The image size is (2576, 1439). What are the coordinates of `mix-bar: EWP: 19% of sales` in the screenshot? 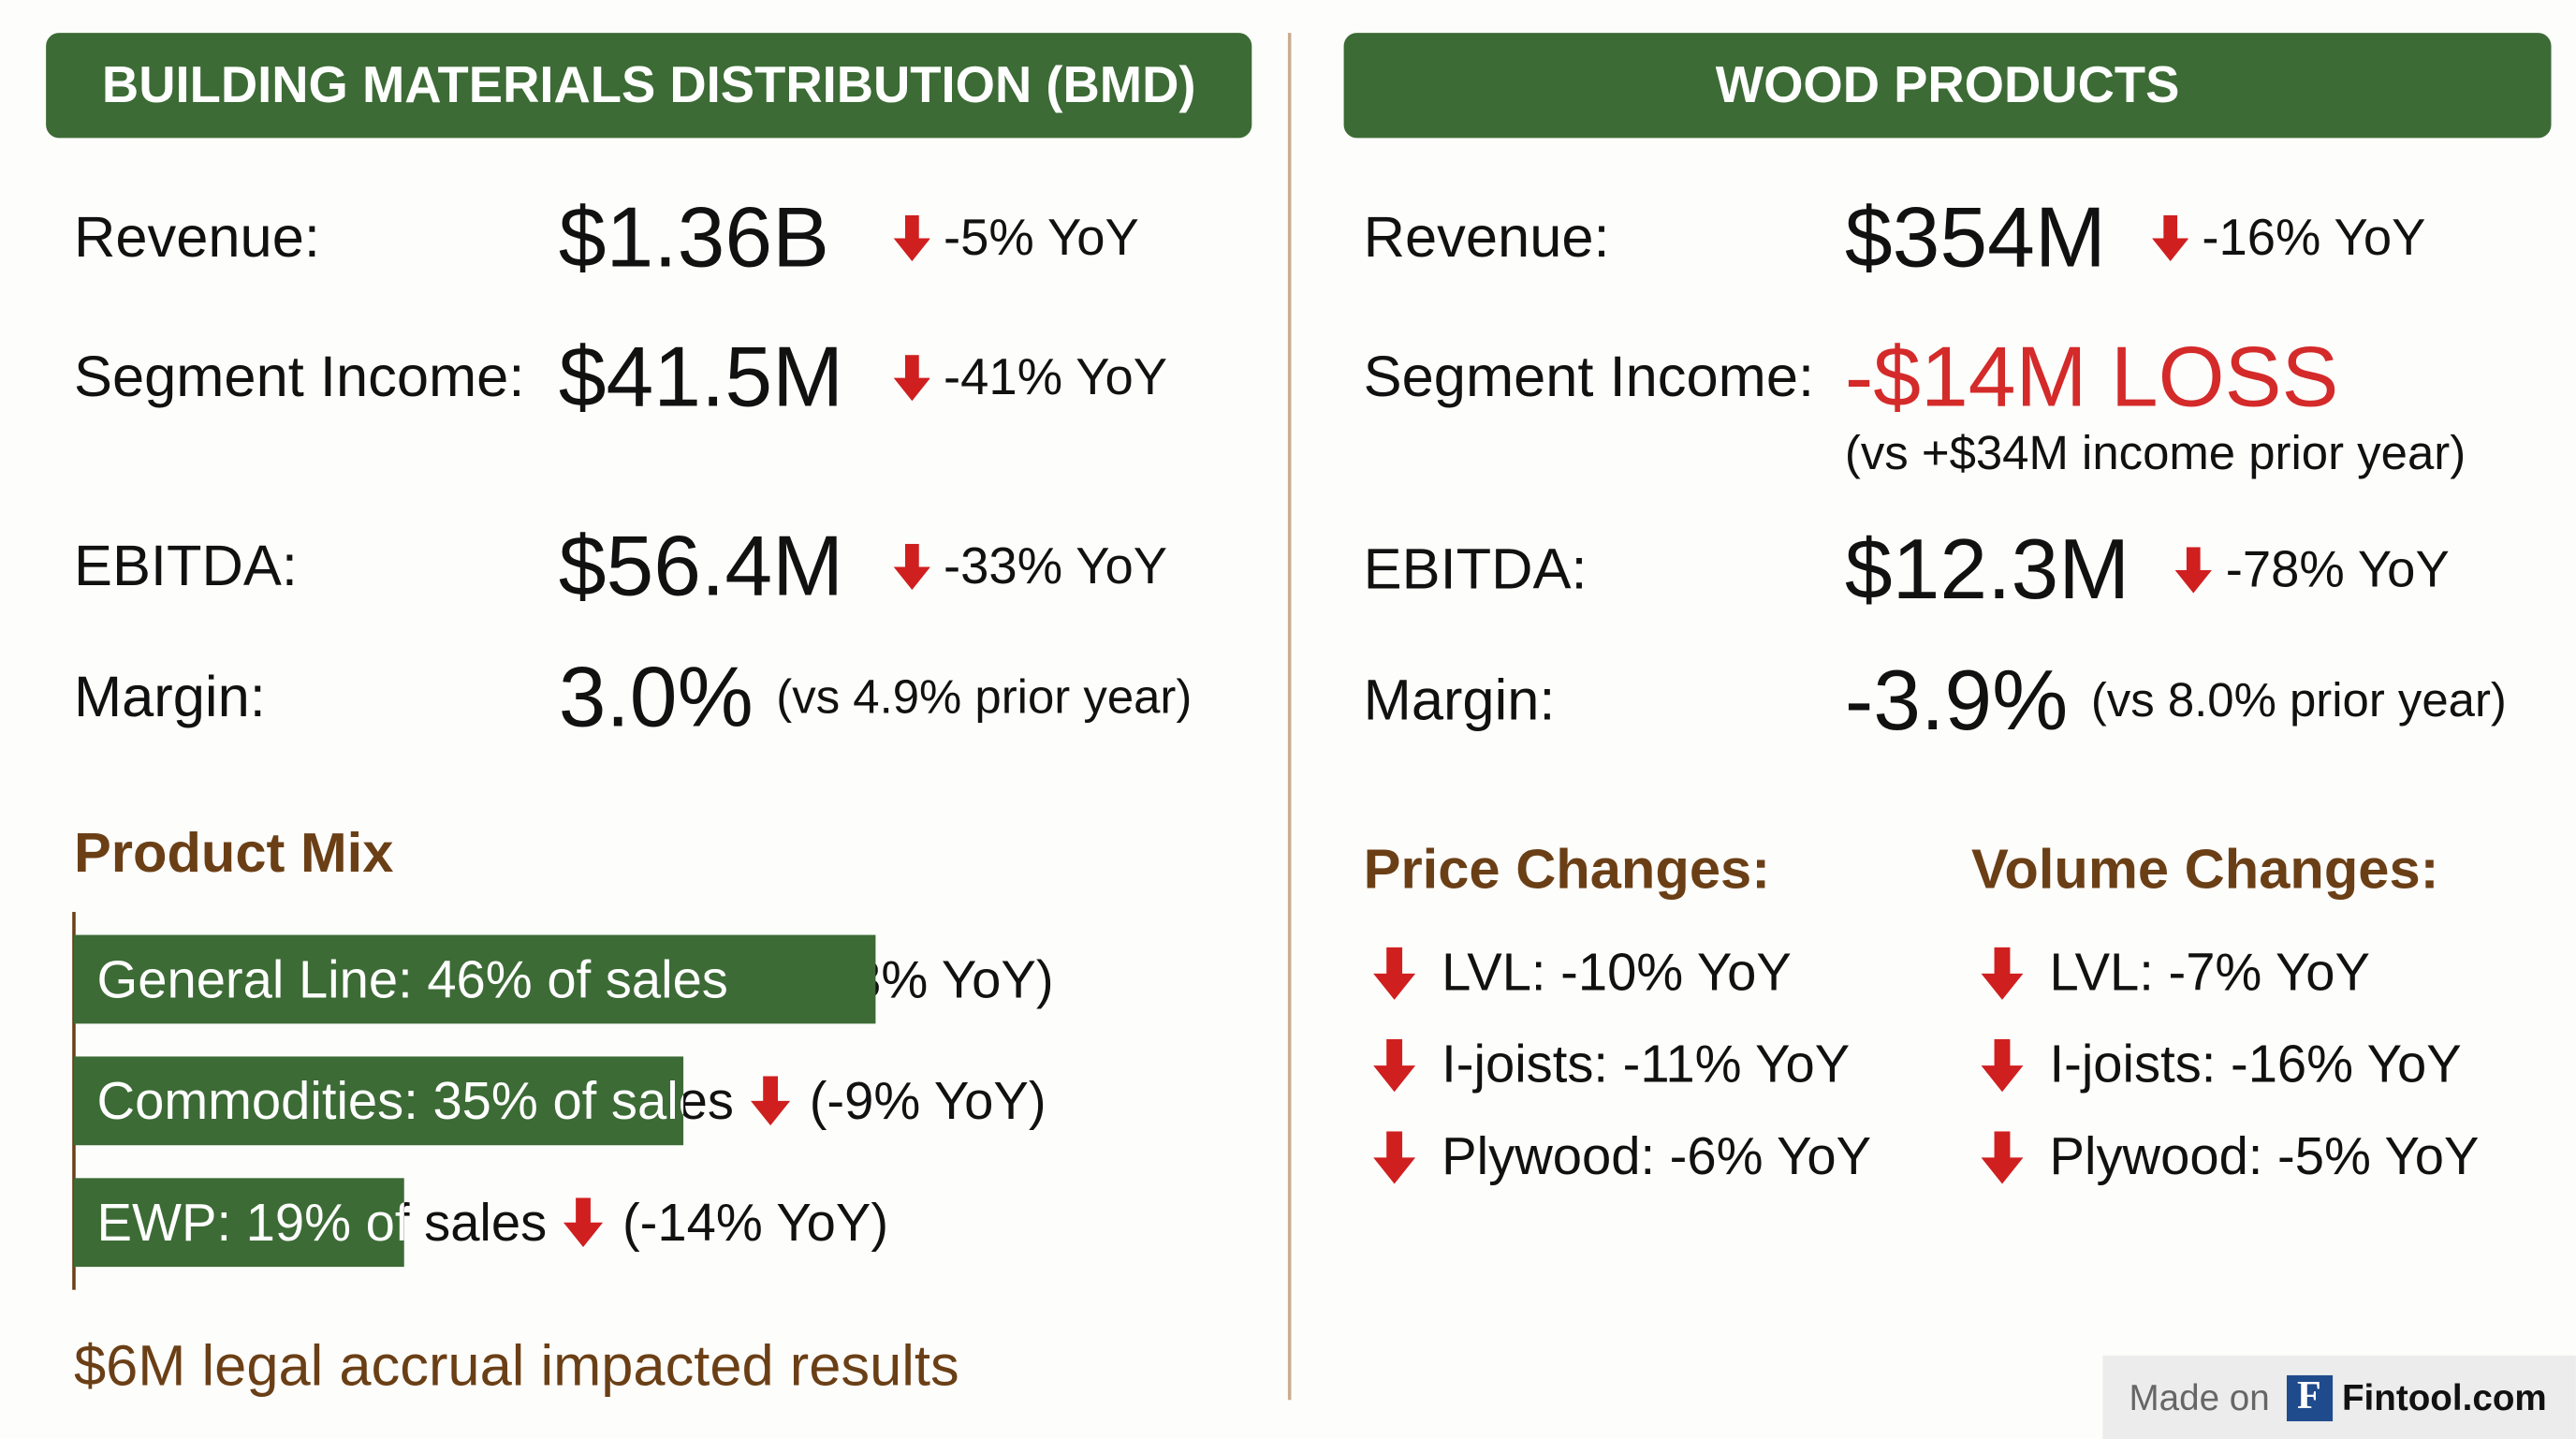 It's located at (239, 1223).